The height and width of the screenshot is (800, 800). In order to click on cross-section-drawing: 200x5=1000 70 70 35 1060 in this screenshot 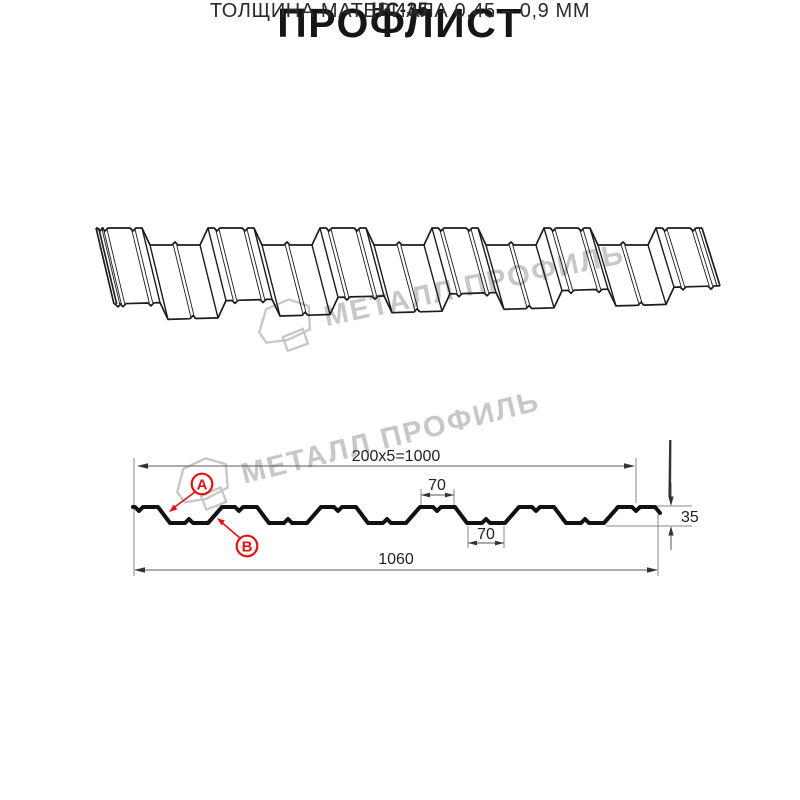, I will do `click(415, 508)`.